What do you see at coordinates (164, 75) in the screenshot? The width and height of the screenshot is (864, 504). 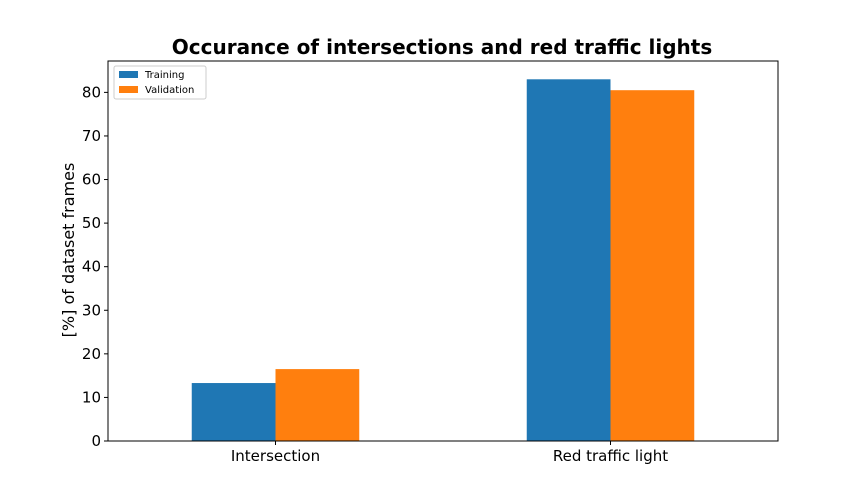 I see `legend-label-training: Training` at bounding box center [164, 75].